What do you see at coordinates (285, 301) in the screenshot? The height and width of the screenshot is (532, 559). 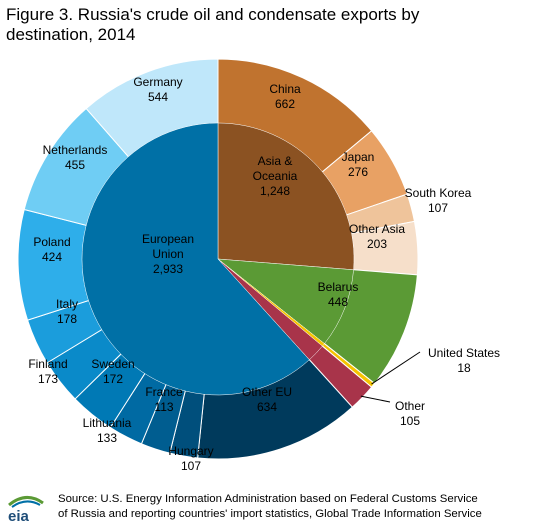 I see `inner-slice-belarus` at bounding box center [285, 301].